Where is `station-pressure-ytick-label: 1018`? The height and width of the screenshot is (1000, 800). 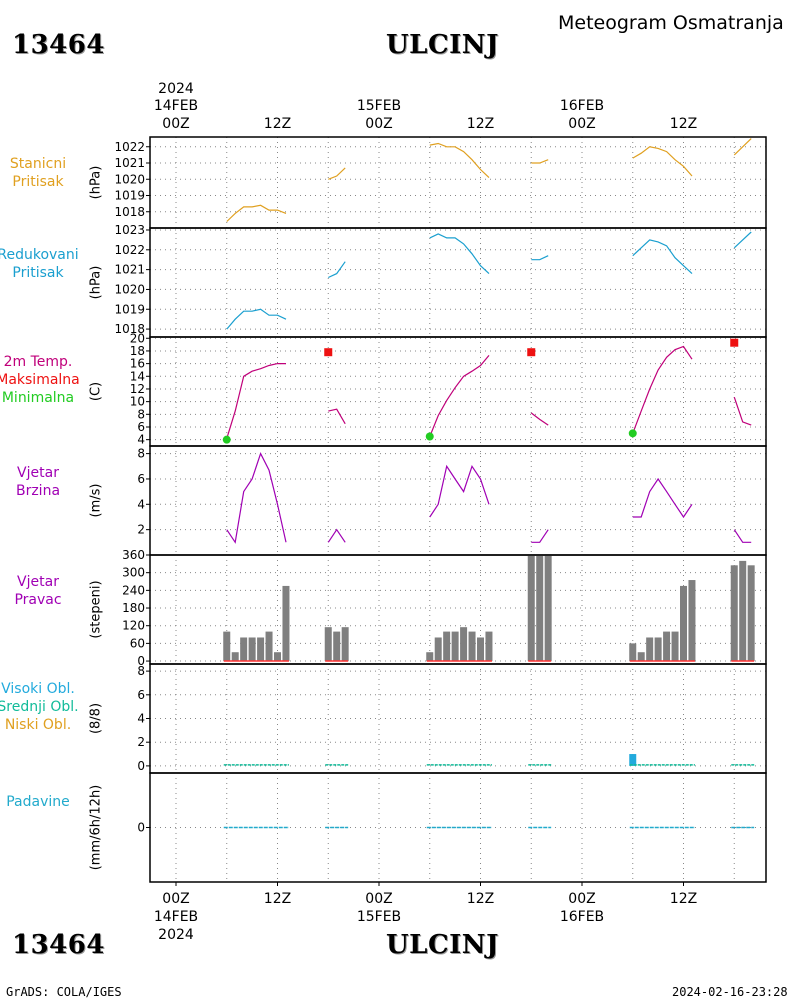
station-pressure-ytick-label: 1018 is located at coordinates (129, 212).